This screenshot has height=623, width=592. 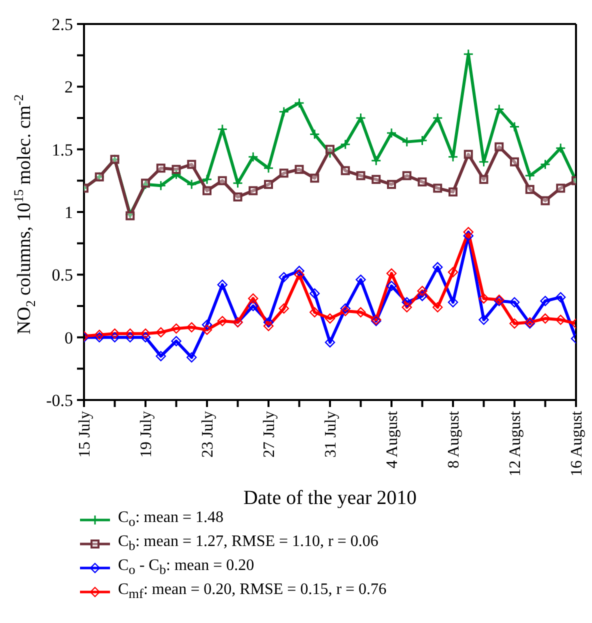 What do you see at coordinates (68, 212) in the screenshot?
I see `y-tick-label: 1` at bounding box center [68, 212].